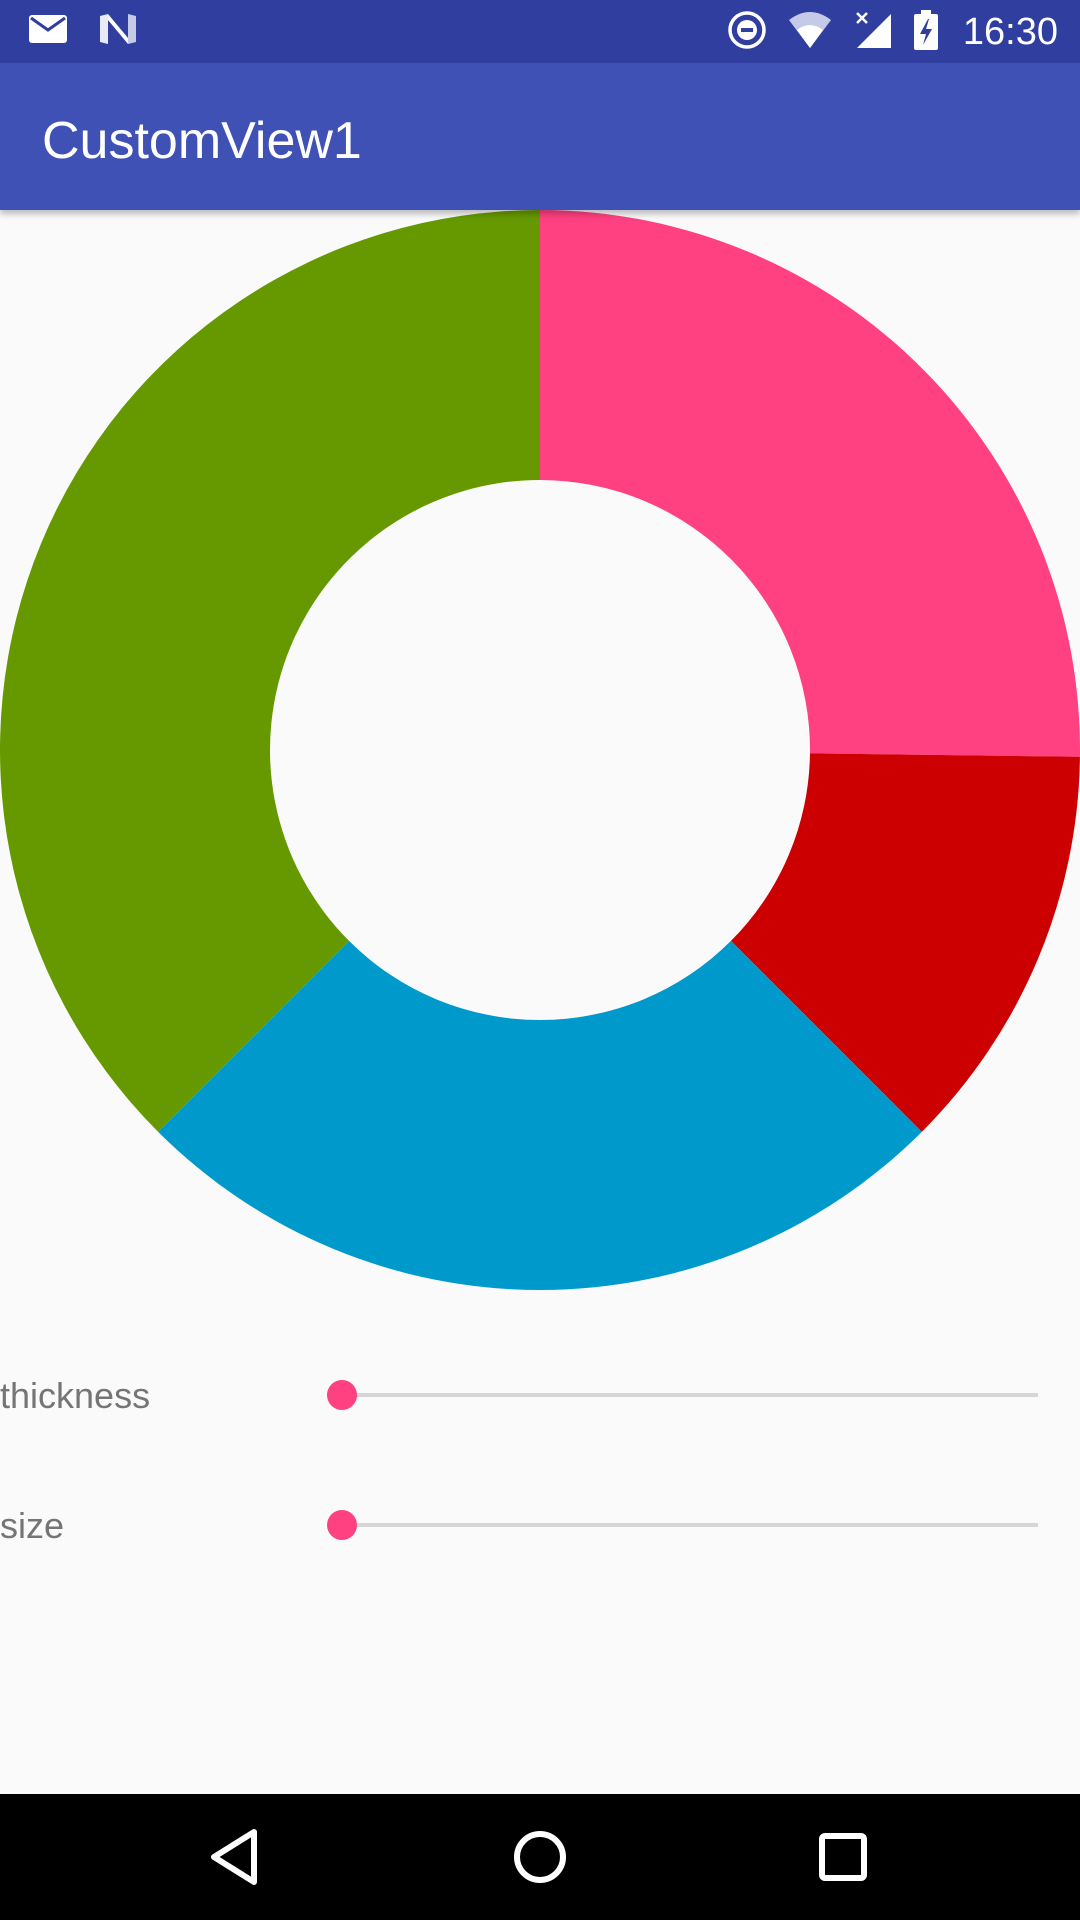 Image resolution: width=1080 pixels, height=1920 pixels. Describe the element at coordinates (843, 1857) in the screenshot. I see `recents-icon` at that location.